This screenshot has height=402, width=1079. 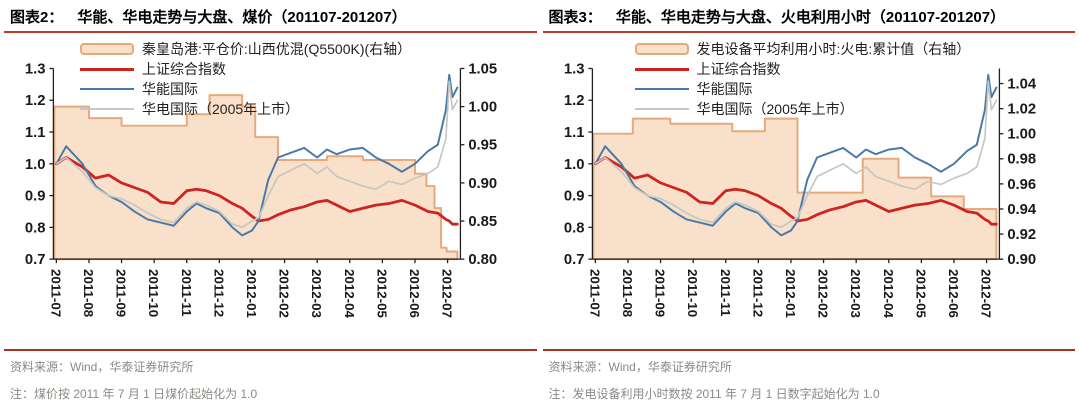 What do you see at coordinates (242, 17) in the screenshot?
I see `figure-title: 华能、华电走势与大盘、煤价（201107-201207）` at bounding box center [242, 17].